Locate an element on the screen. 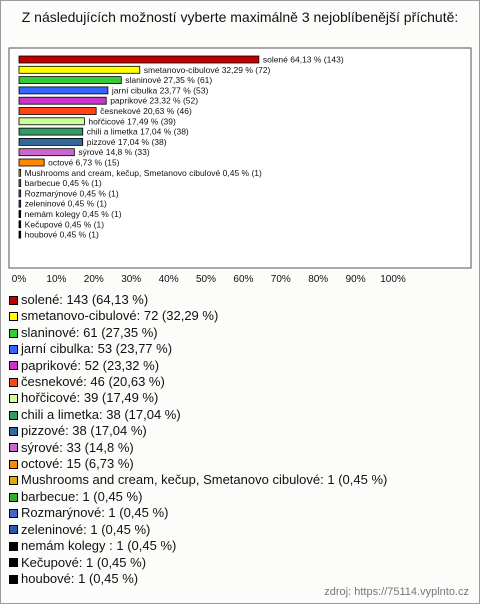  x-tick-label: 90% is located at coordinates (356, 279).